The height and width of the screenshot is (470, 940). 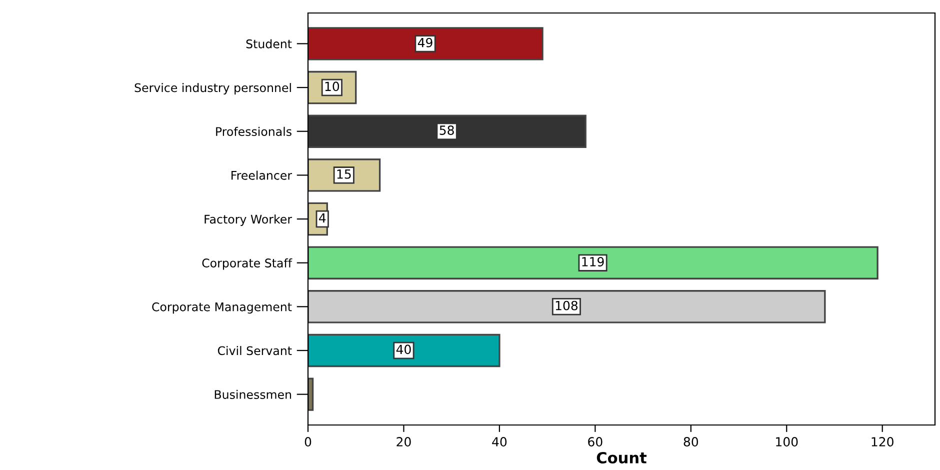 I want to click on x-tick-label: 0, so click(x=308, y=441).